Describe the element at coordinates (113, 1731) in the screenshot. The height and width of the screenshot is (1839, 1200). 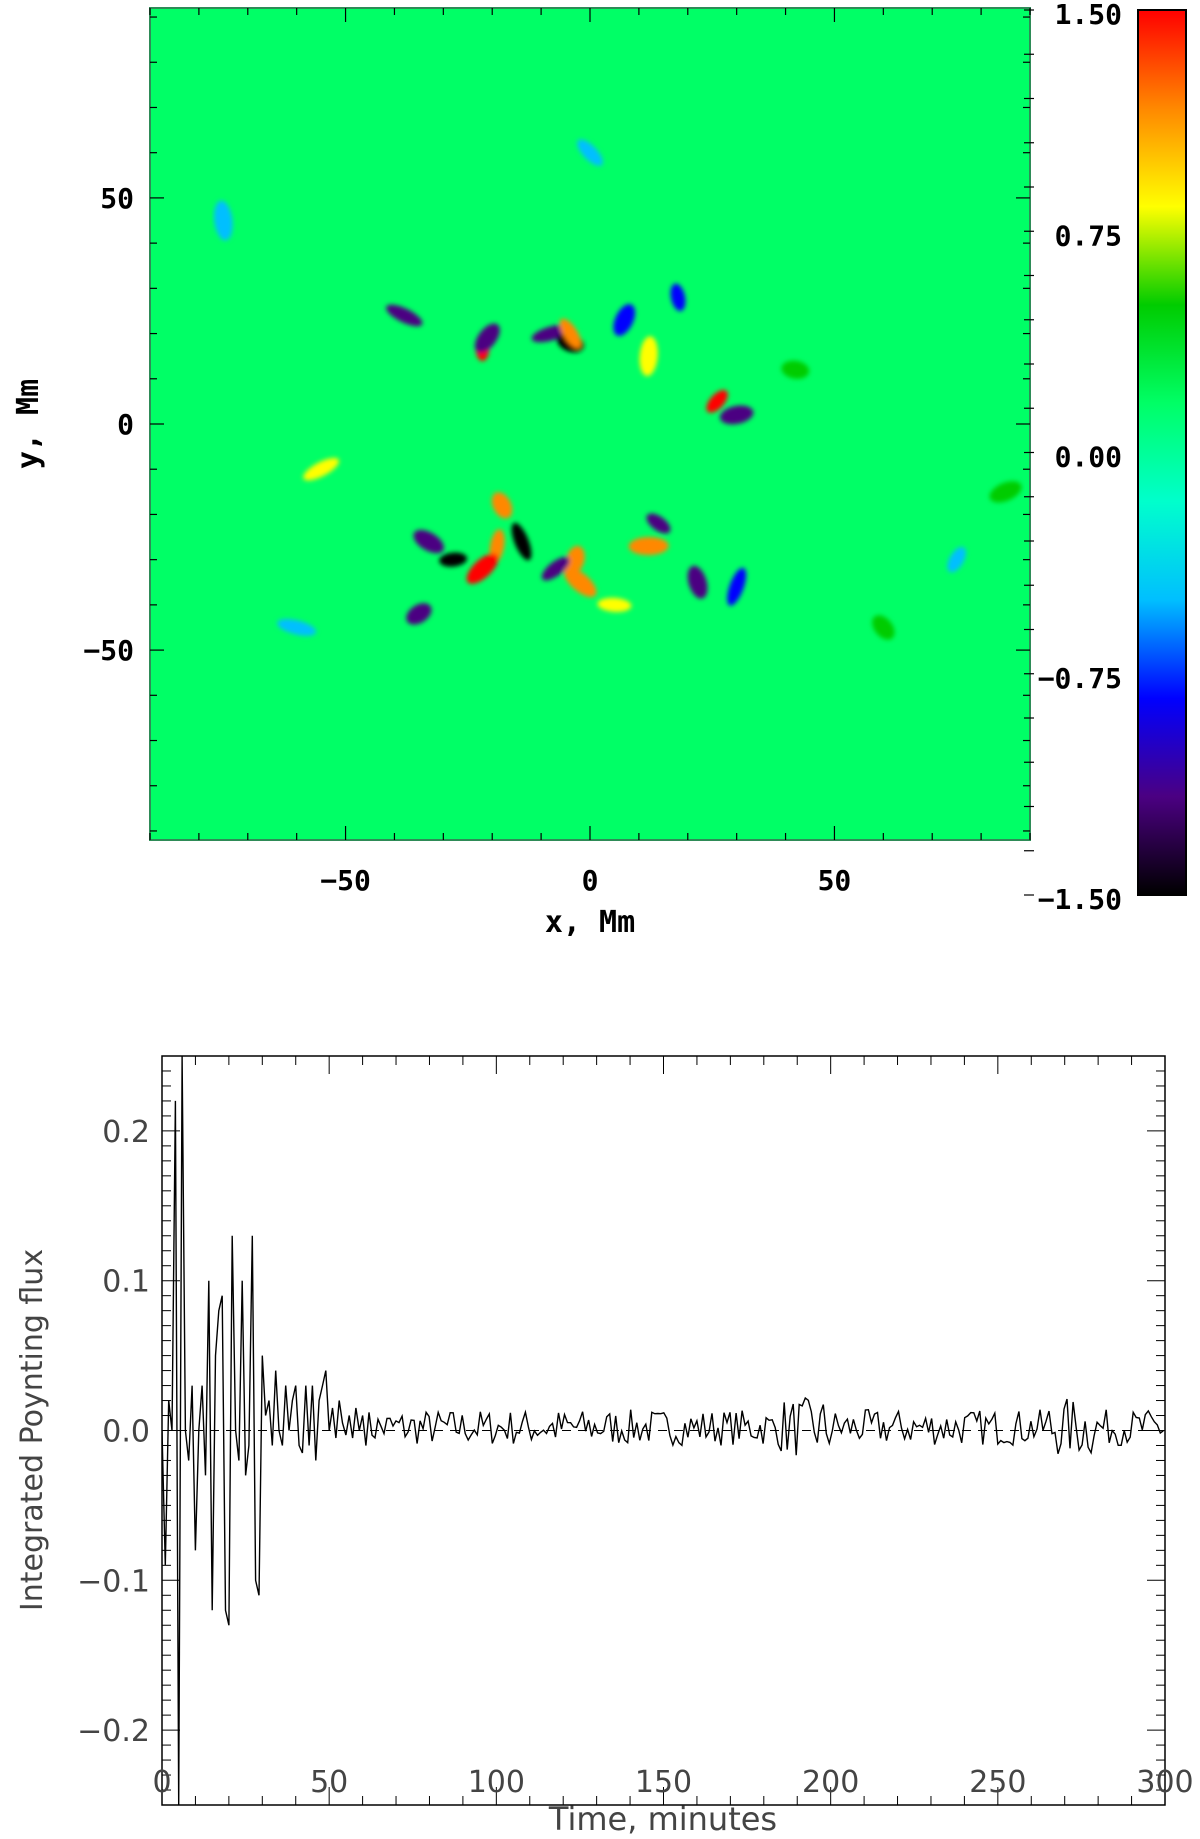
I see `line-y-tick-label: −0.2` at that location.